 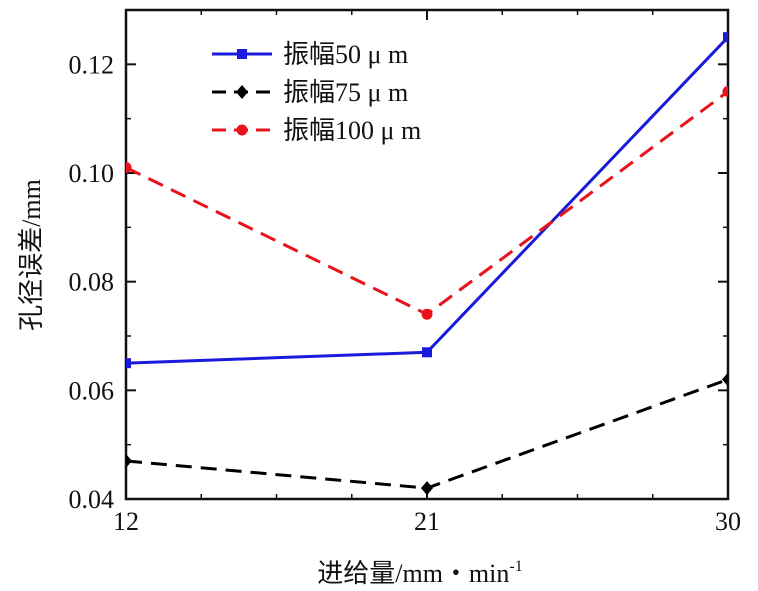 What do you see at coordinates (427, 521) in the screenshot?
I see `x-tick-label: 21` at bounding box center [427, 521].